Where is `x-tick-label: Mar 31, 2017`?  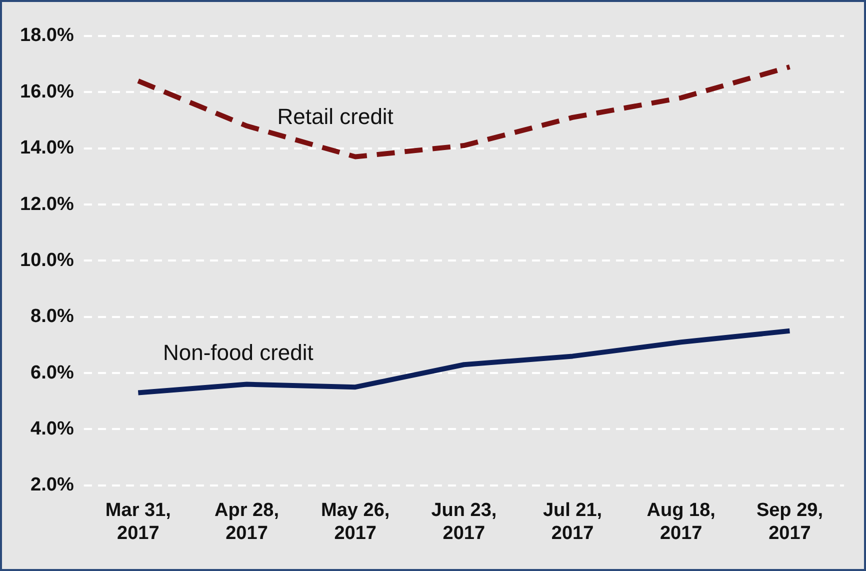
x-tick-label: Mar 31, 2017 is located at coordinates (138, 522).